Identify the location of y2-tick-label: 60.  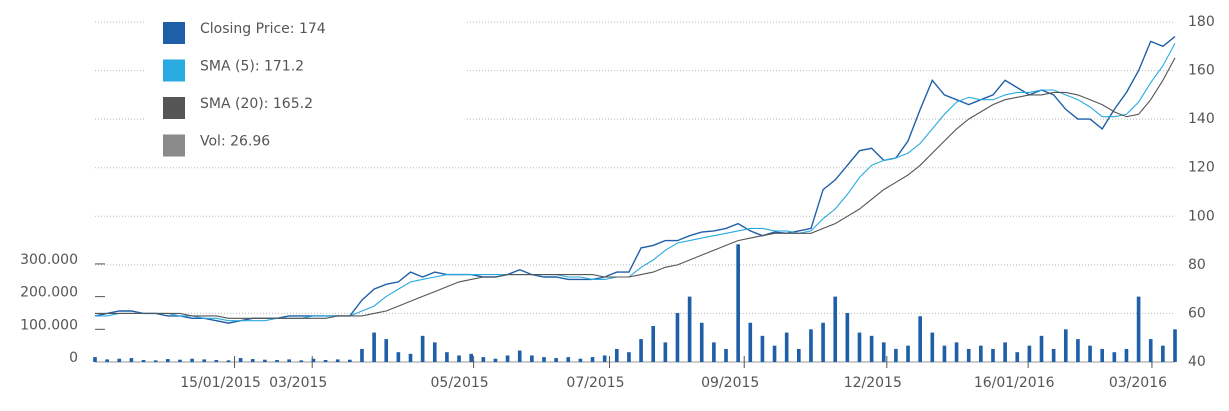
(1197, 313).